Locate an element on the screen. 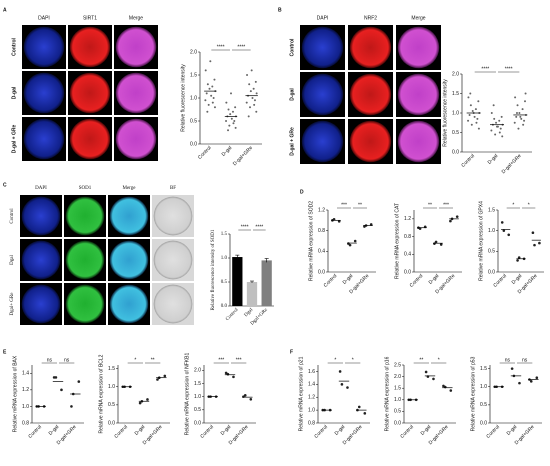 The image size is (550, 466). y-tick-label: 0.4 is located at coordinates (321, 252).